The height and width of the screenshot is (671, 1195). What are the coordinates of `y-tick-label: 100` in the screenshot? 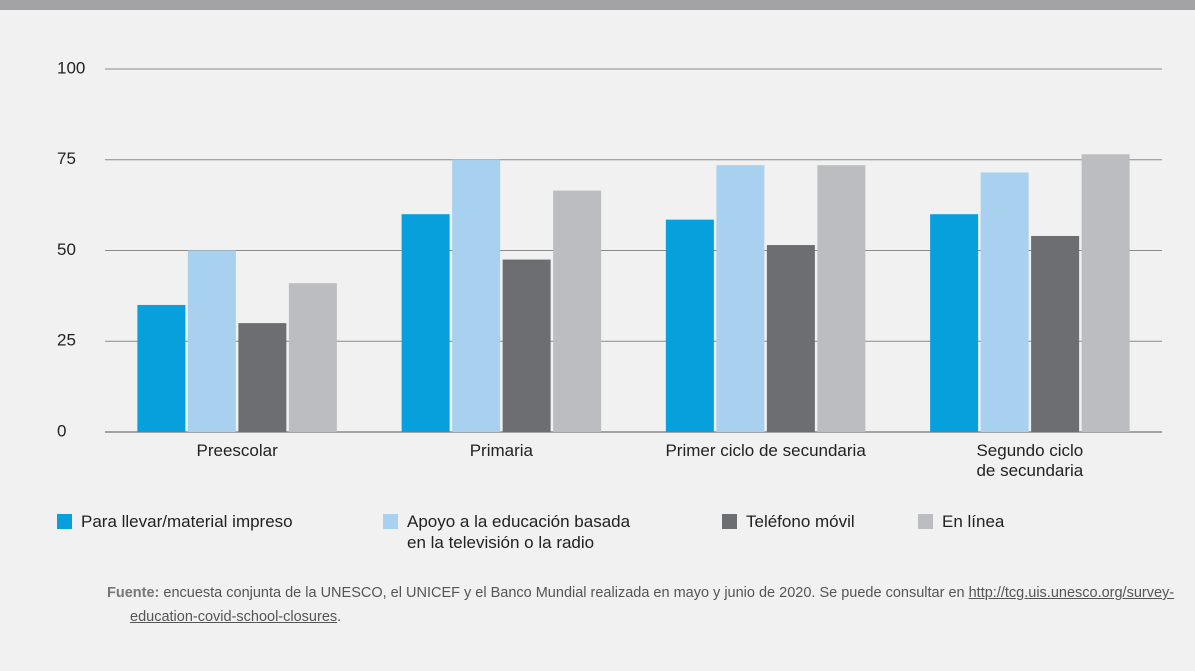 It's located at (71, 67).